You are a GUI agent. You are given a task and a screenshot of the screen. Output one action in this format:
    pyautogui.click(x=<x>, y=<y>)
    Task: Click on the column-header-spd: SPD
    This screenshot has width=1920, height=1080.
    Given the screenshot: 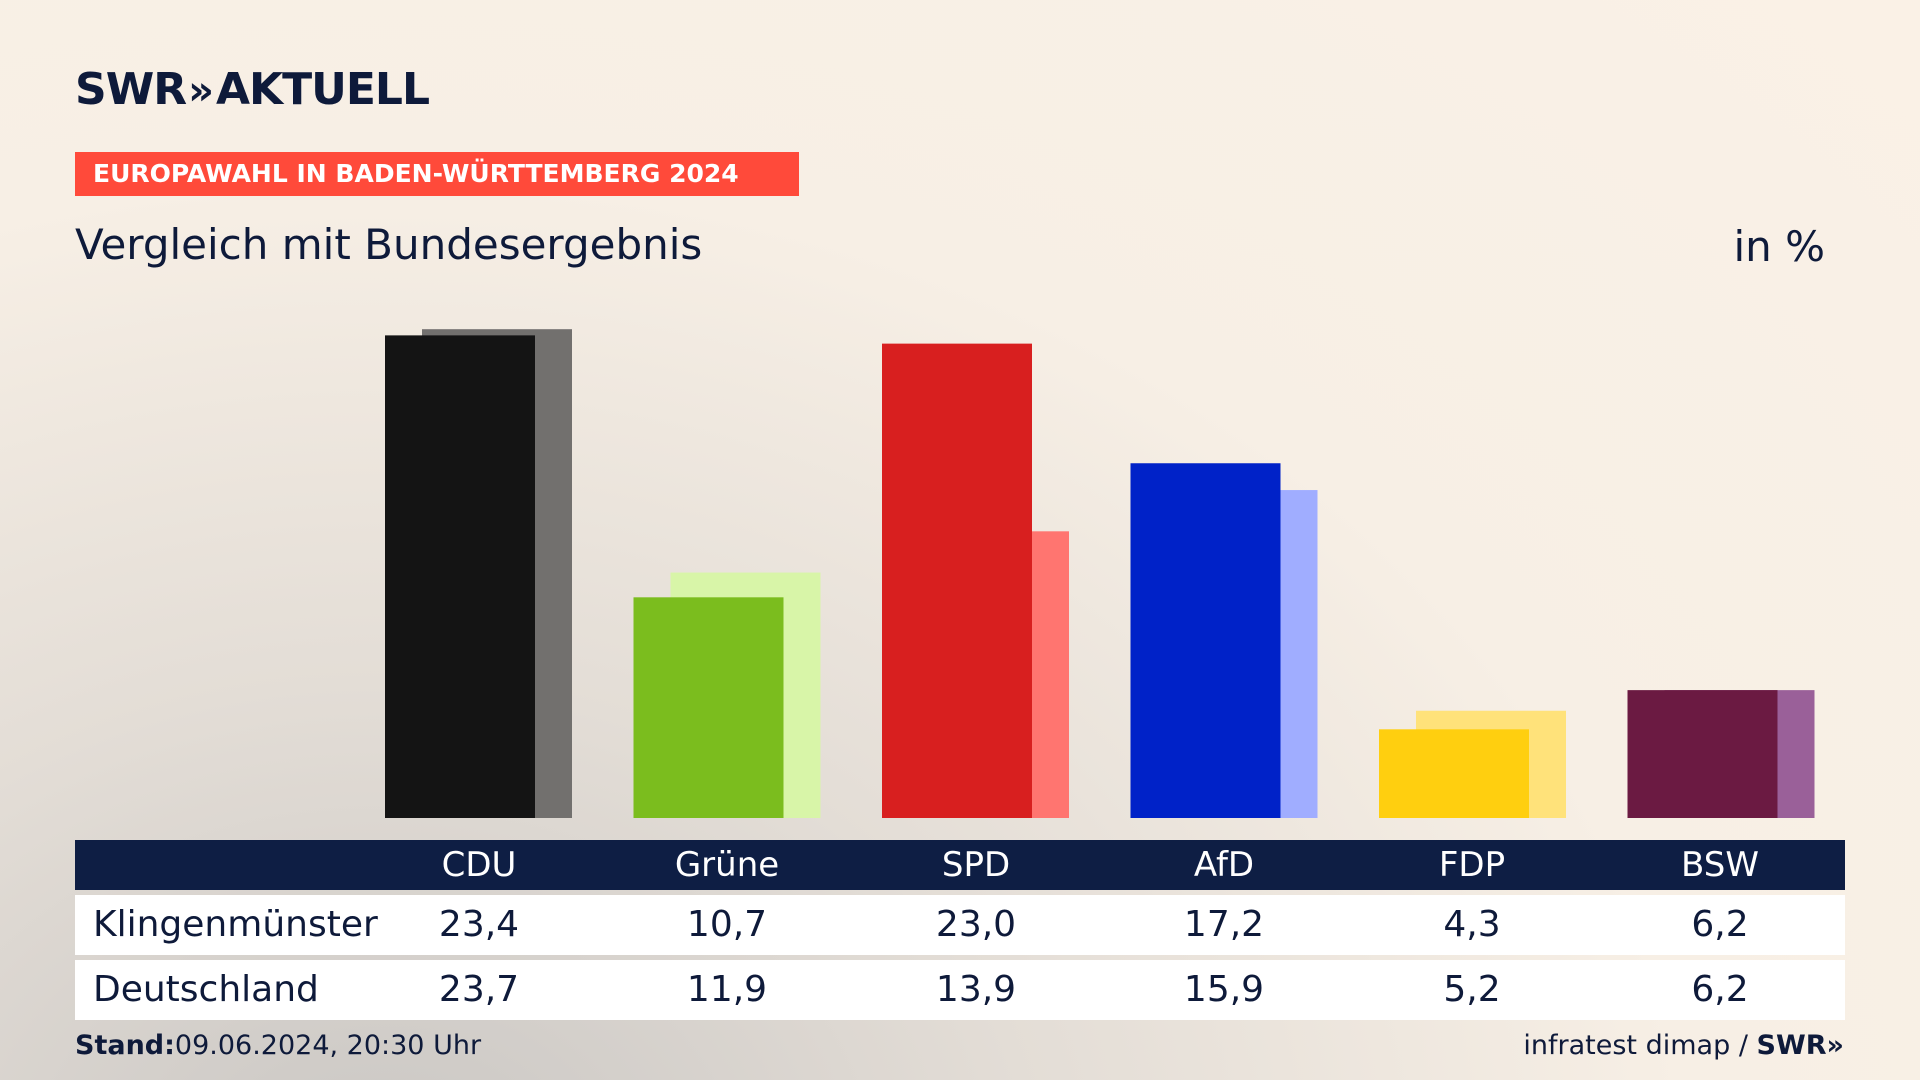 What is the action you would take?
    pyautogui.click(x=976, y=865)
    